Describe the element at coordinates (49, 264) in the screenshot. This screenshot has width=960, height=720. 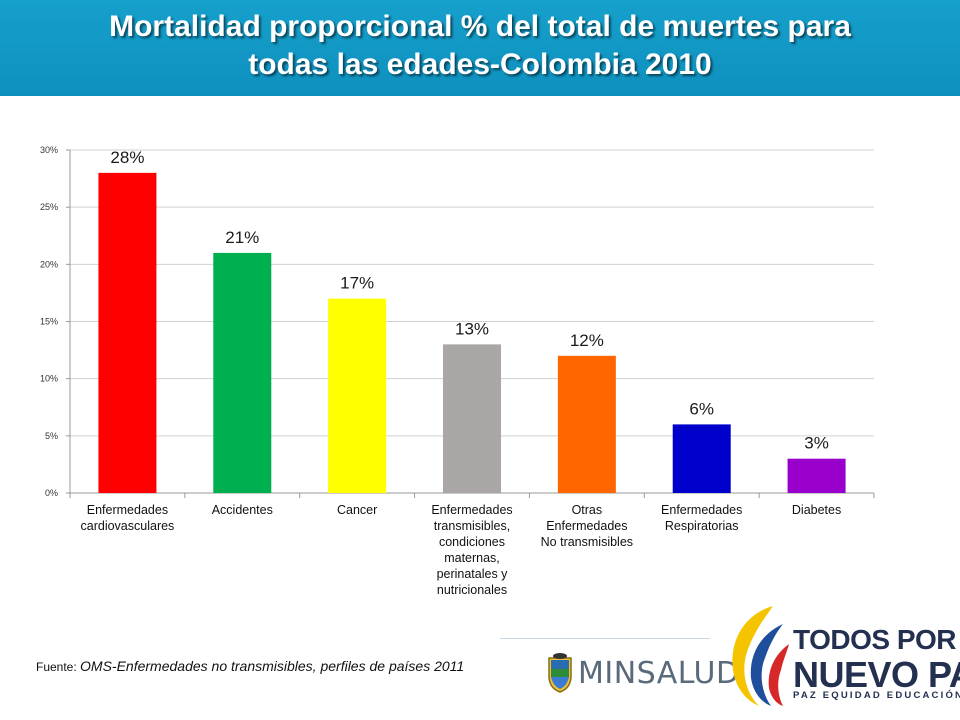
I see `y-tick-label: 20%` at that location.